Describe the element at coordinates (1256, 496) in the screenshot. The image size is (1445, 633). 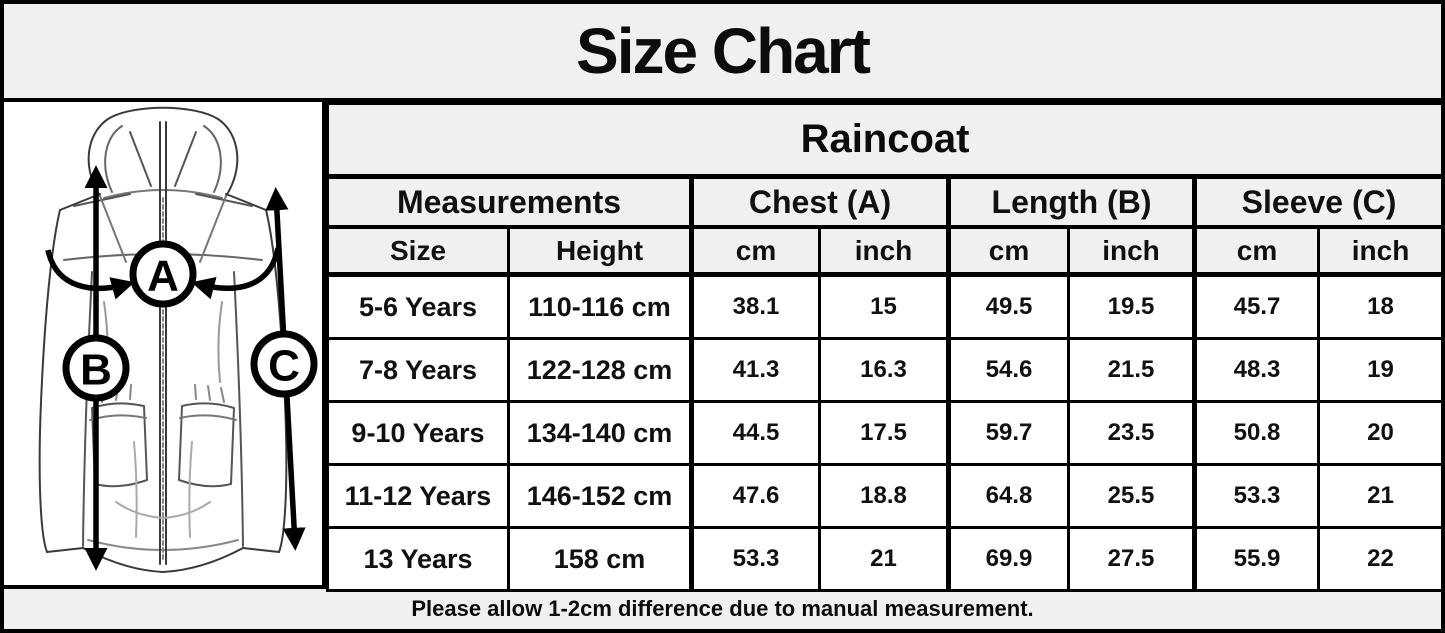
I see `cell-sleeve-cm: 53.3` at that location.